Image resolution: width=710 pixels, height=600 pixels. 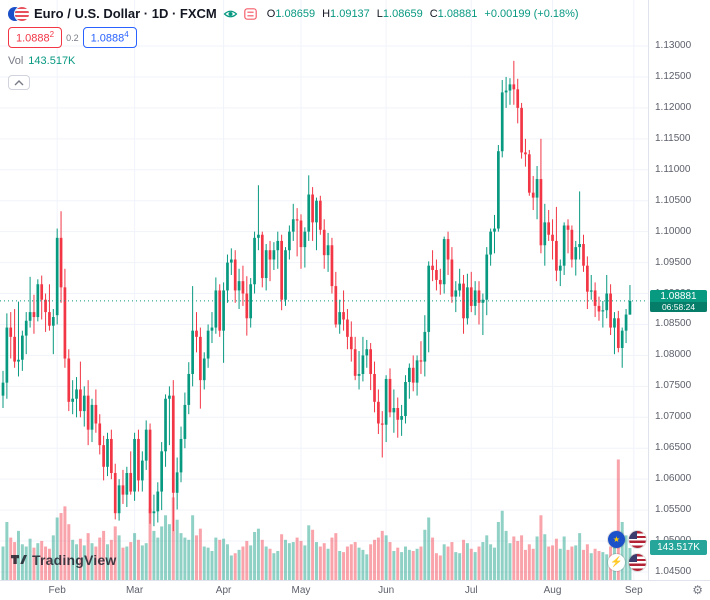 I want to click on volume-value: 143.517K, so click(x=52, y=61).